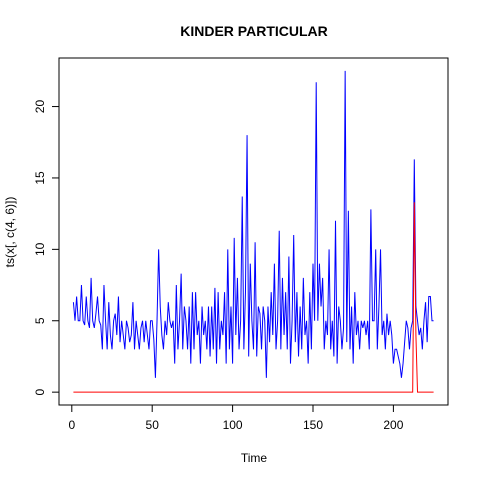 The height and width of the screenshot is (480, 480). What do you see at coordinates (40, 178) in the screenshot?
I see `y-tick-label: 15` at bounding box center [40, 178].